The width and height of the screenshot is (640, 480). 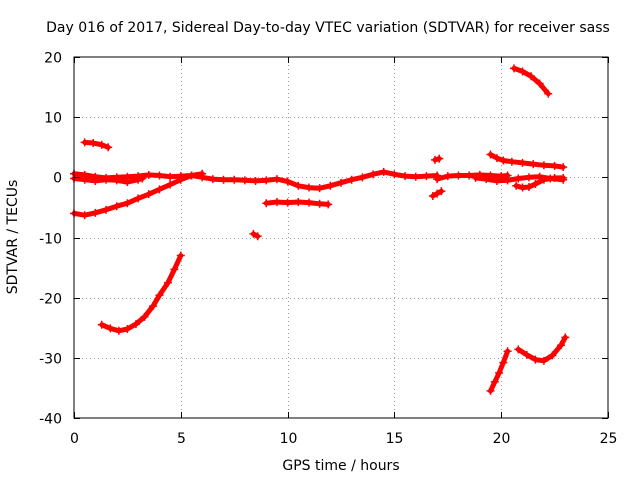 I want to click on y-tick-label: -30, so click(x=50, y=360).